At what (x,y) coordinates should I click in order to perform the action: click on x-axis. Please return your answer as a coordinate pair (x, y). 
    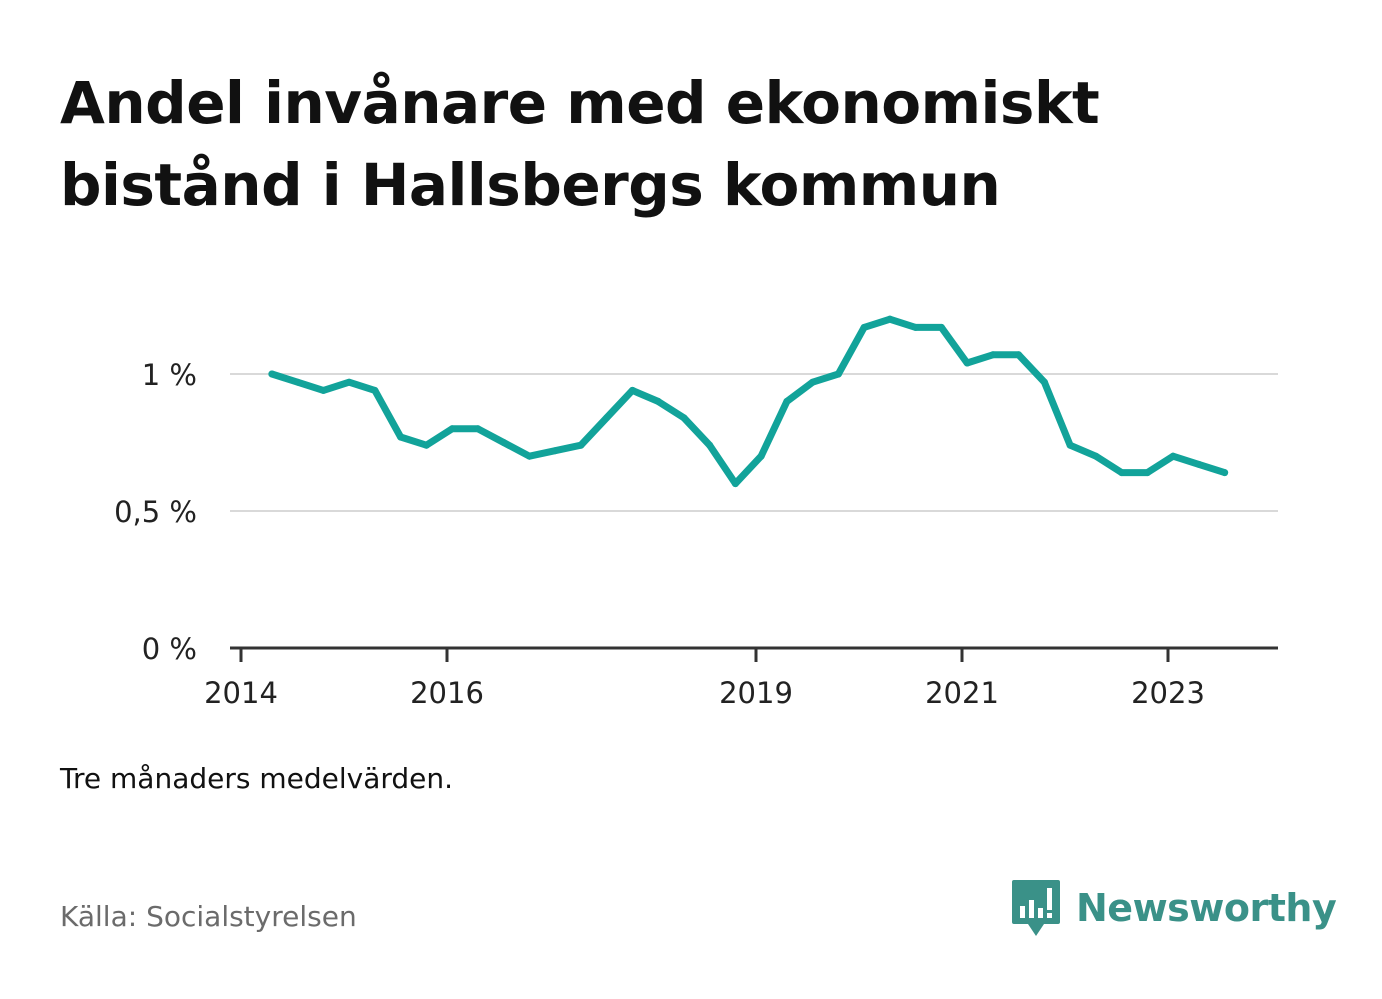
    Looking at the image, I should click on (754, 654).